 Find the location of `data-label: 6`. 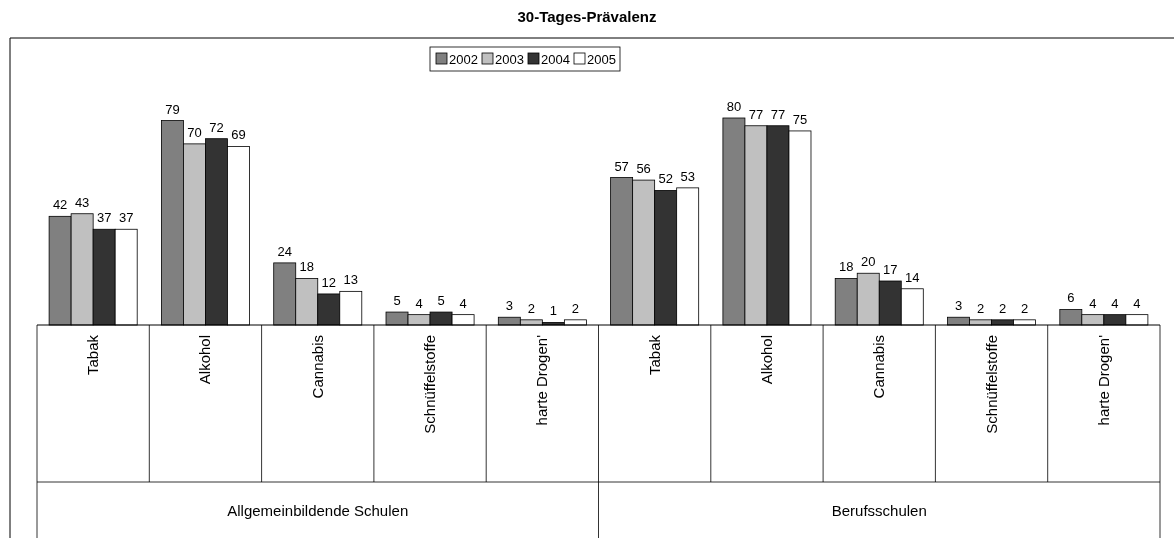

data-label: 6 is located at coordinates (1071, 298).